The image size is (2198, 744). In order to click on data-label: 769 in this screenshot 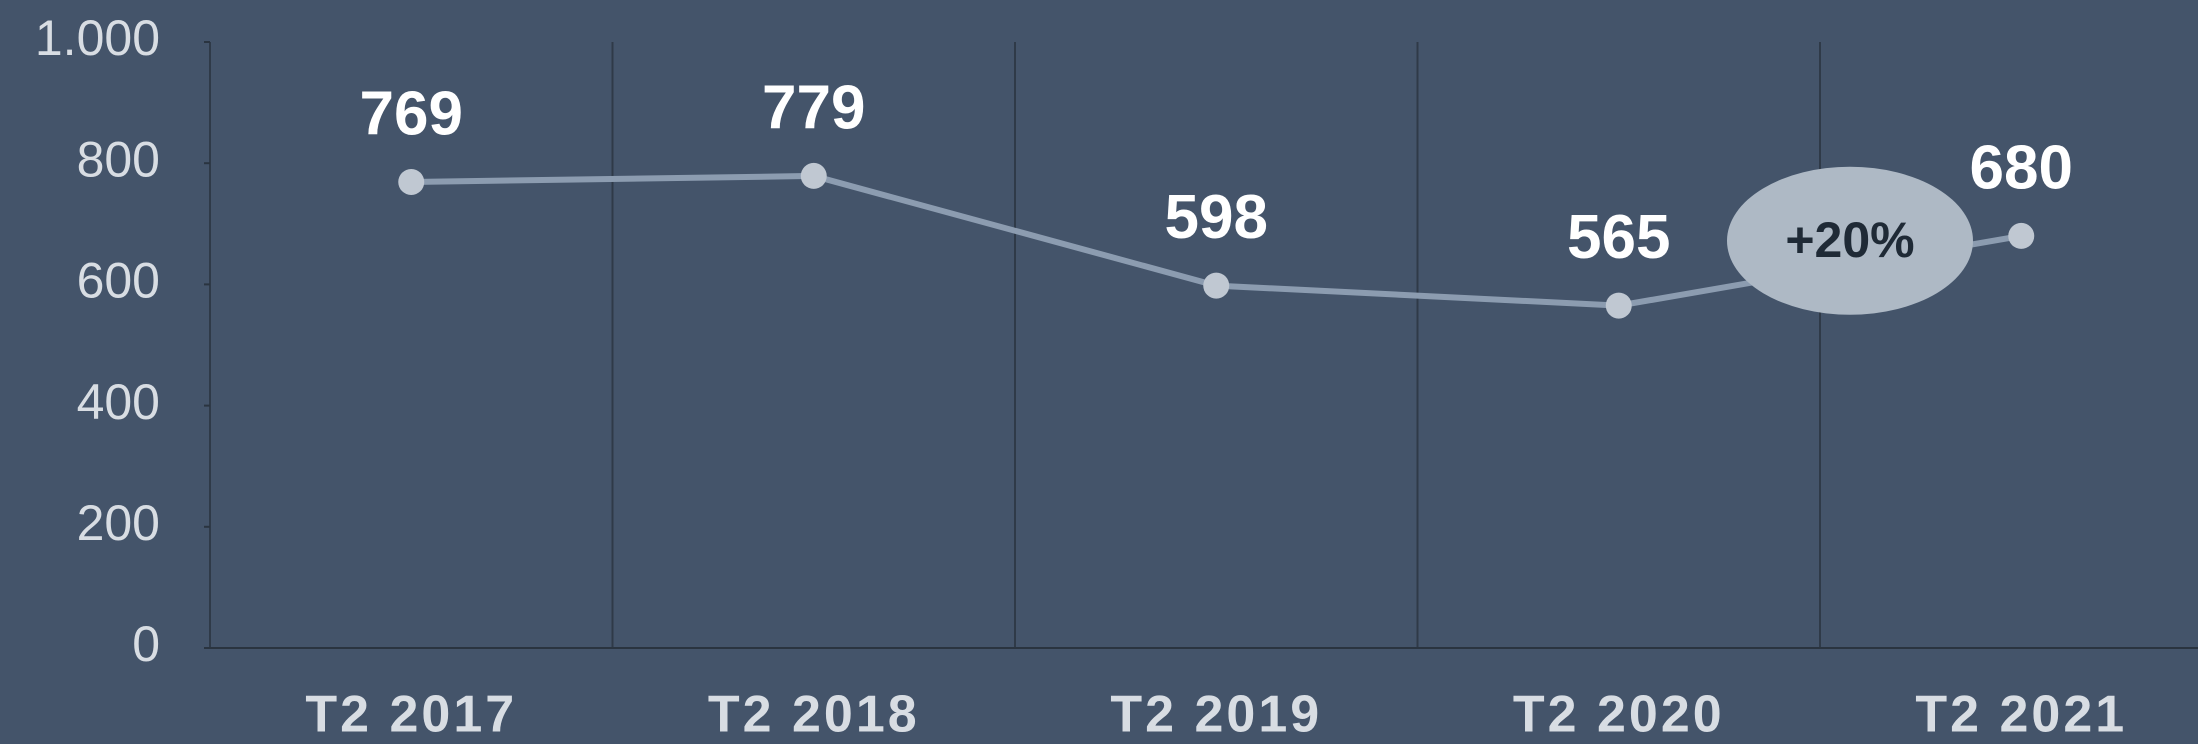, I will do `click(411, 113)`.